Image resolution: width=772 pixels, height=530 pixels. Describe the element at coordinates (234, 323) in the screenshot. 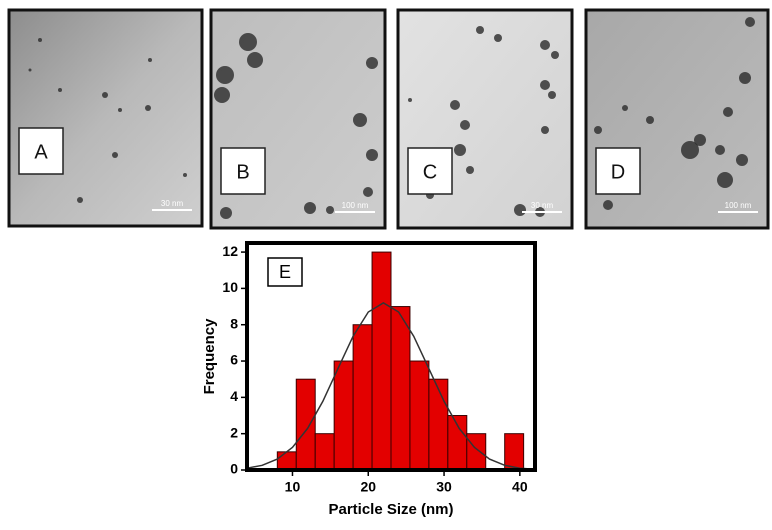

I see `y-tick-label: 8` at that location.